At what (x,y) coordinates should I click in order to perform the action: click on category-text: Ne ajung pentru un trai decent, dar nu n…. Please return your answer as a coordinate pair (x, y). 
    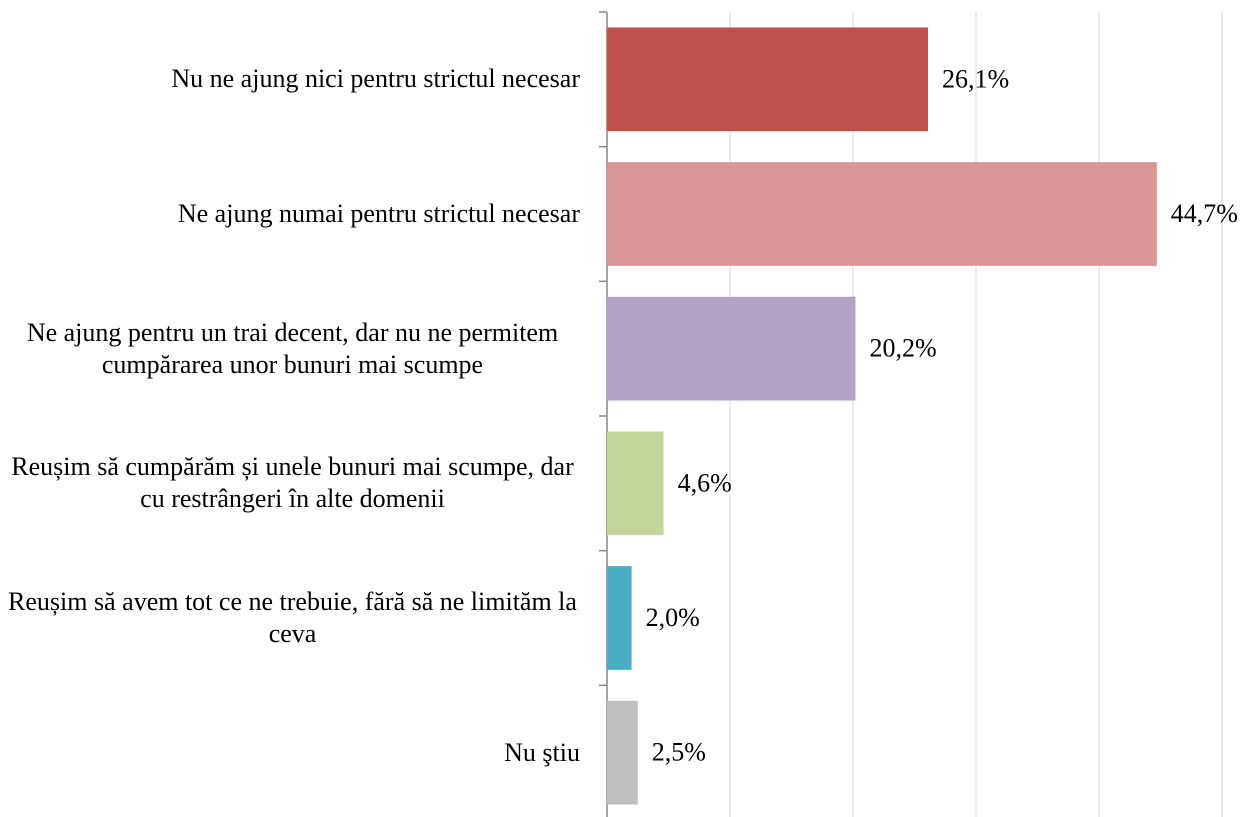
    Looking at the image, I should click on (292, 348).